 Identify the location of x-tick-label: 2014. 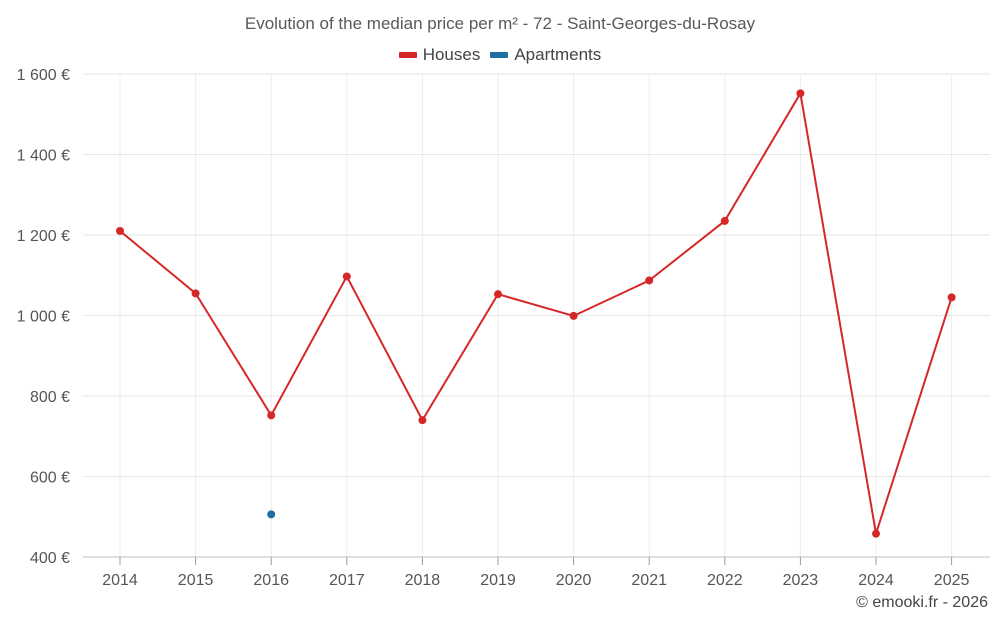
(120, 580).